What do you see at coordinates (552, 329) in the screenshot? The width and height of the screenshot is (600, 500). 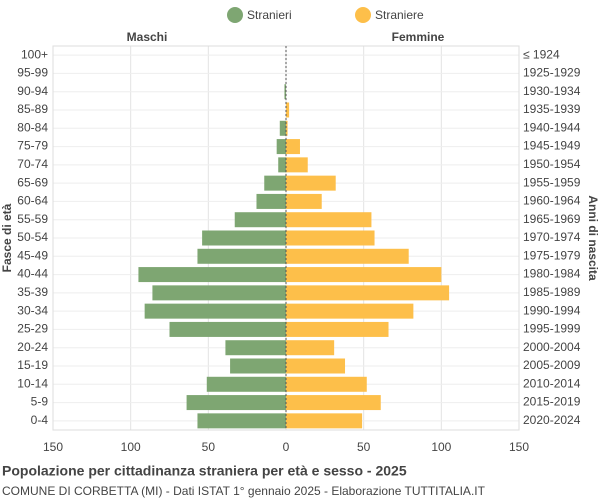 I see `y2-tick-label: 1995-1999` at bounding box center [552, 329].